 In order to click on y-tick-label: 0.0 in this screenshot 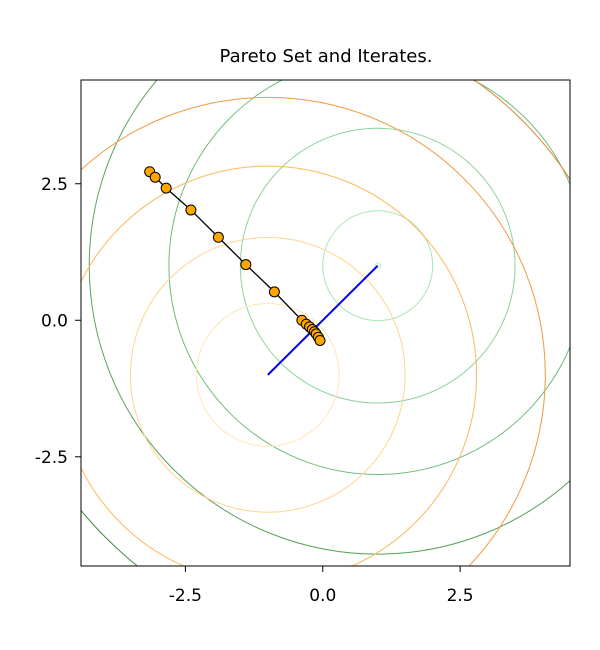, I will do `click(54, 321)`.